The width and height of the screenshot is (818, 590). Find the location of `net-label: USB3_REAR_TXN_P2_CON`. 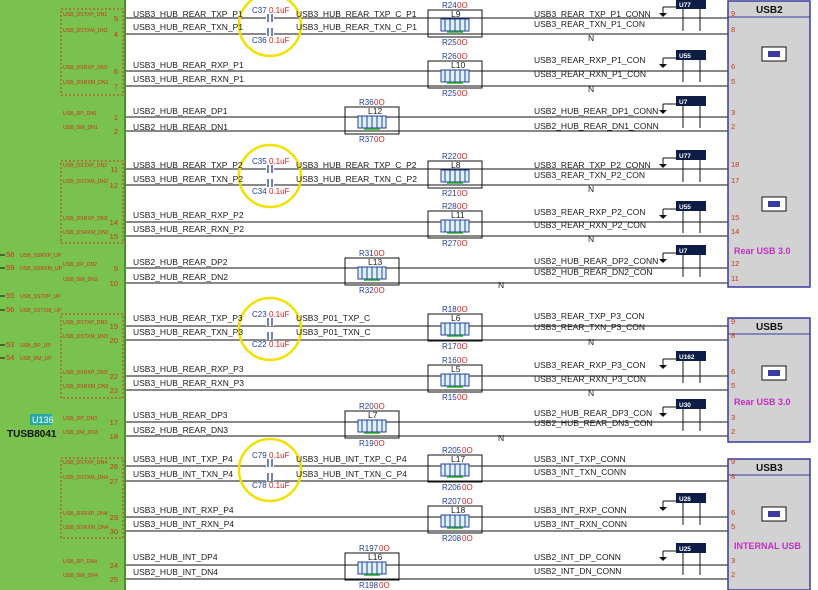

net-label: USB3_REAR_TXN_P2_CON is located at coordinates (589, 175).